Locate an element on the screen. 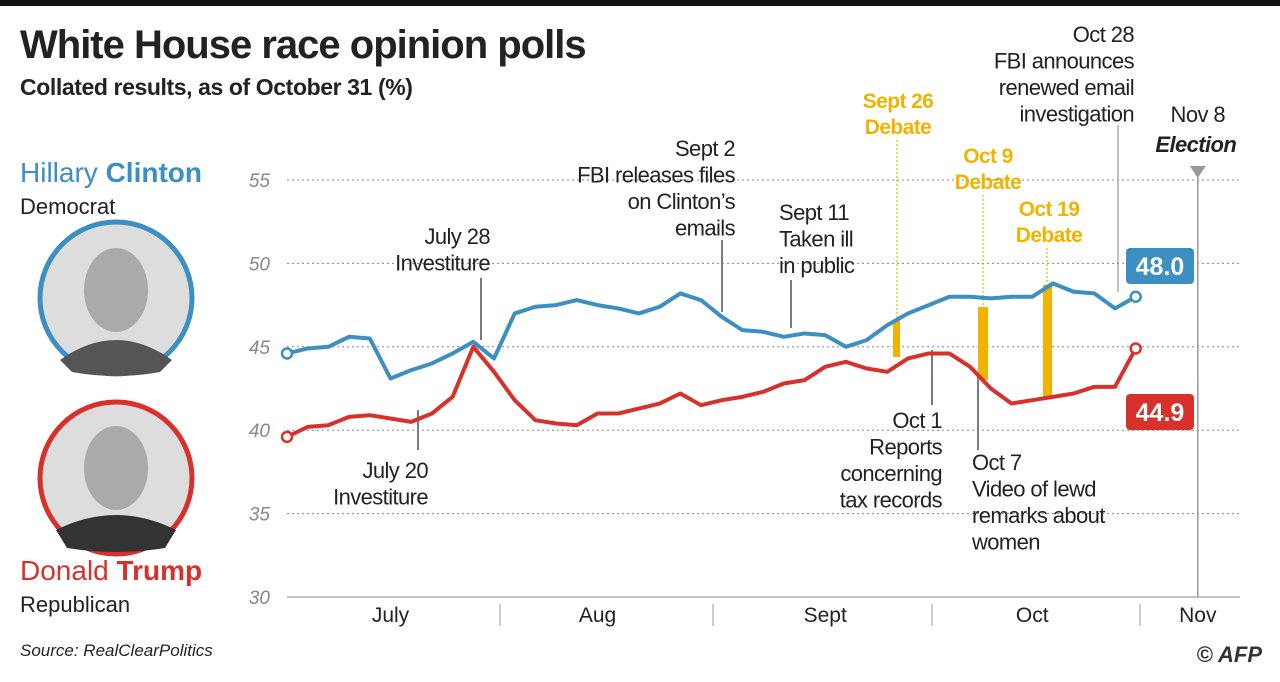 The width and height of the screenshot is (1280, 682). annotation: Oct 28 is located at coordinates (1104, 34).